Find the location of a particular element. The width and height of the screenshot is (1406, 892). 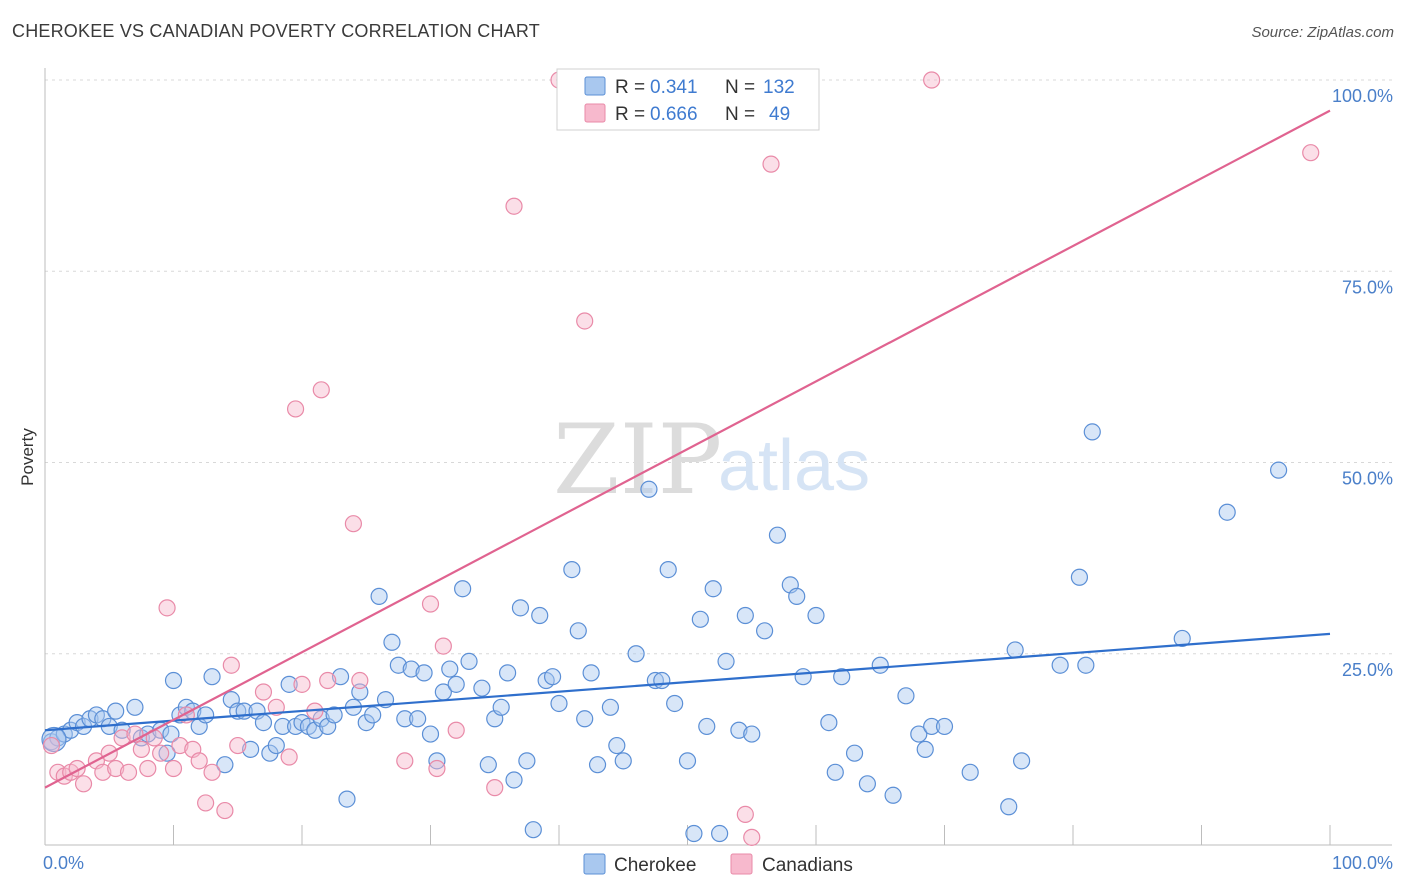

legend: R = 0.341 N = 132 R = 0.666 N = 49 is located at coordinates (688, 99).